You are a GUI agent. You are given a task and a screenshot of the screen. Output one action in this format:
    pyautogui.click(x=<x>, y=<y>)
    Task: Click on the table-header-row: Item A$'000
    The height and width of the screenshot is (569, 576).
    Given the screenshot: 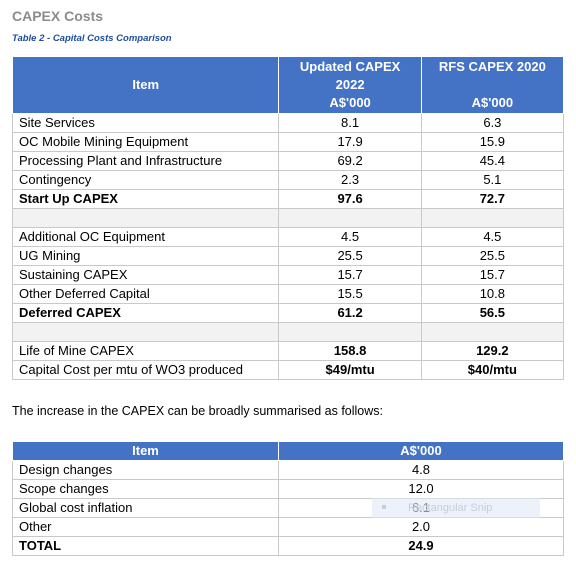 What is the action you would take?
    pyautogui.click(x=288, y=451)
    